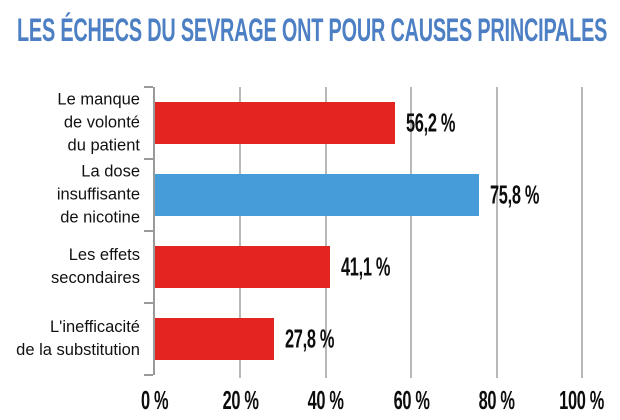 The width and height of the screenshot is (620, 420). I want to click on y-axis-line, so click(154, 231).